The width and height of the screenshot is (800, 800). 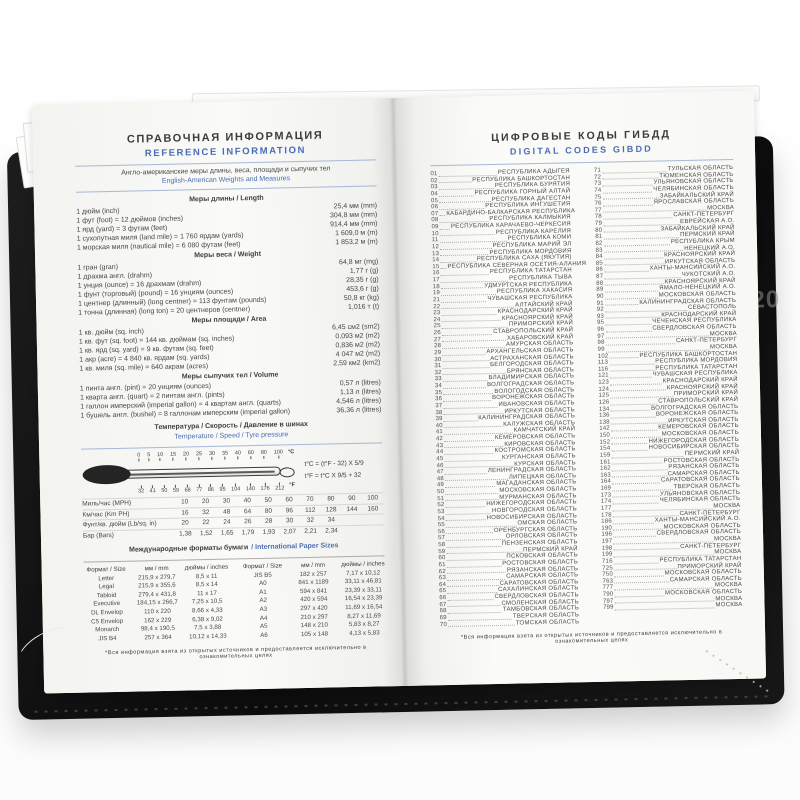 I want to click on tick-label: 59, so click(x=176, y=490).